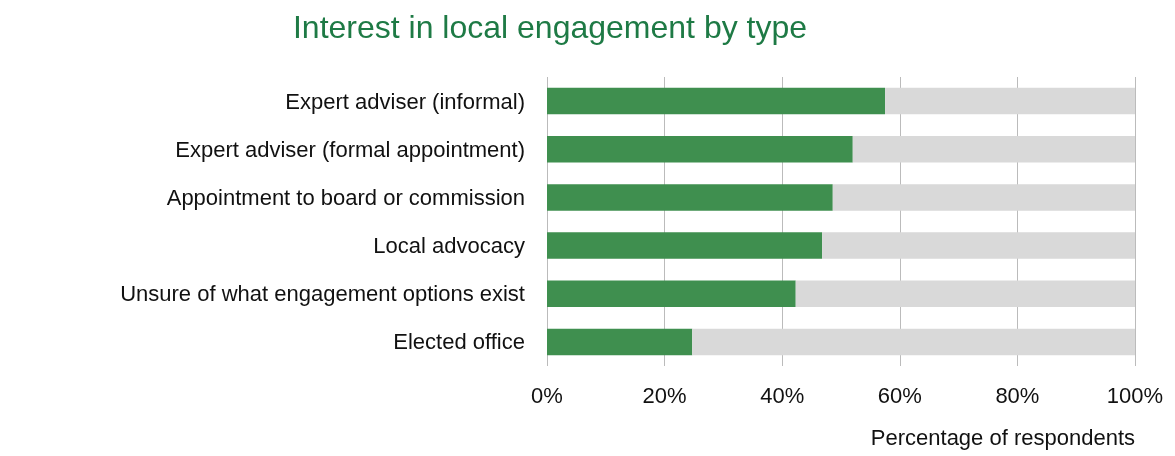 The height and width of the screenshot is (456, 1175). What do you see at coordinates (322, 294) in the screenshot?
I see `y-tick-label: Unsure of what engagement options exist` at bounding box center [322, 294].